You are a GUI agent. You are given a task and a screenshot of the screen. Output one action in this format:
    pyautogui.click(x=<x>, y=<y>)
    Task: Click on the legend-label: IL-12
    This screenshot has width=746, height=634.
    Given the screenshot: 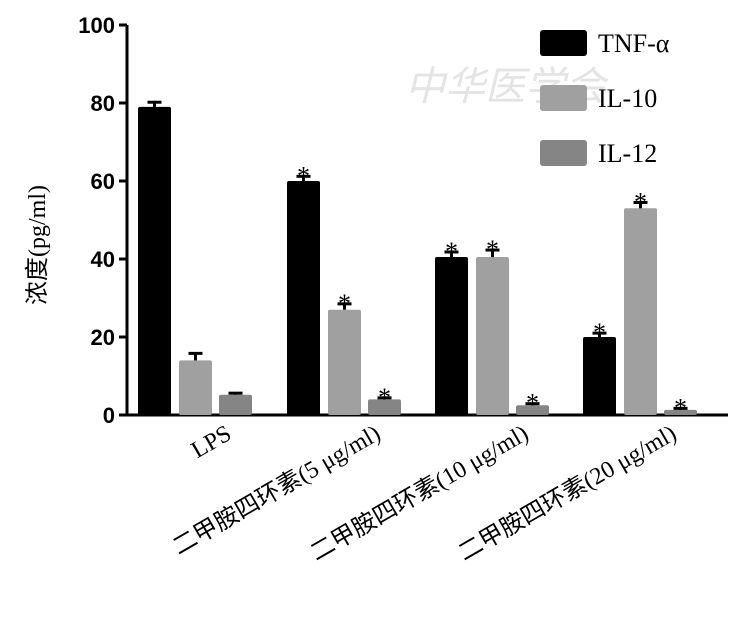 What is the action you would take?
    pyautogui.click(x=627, y=153)
    